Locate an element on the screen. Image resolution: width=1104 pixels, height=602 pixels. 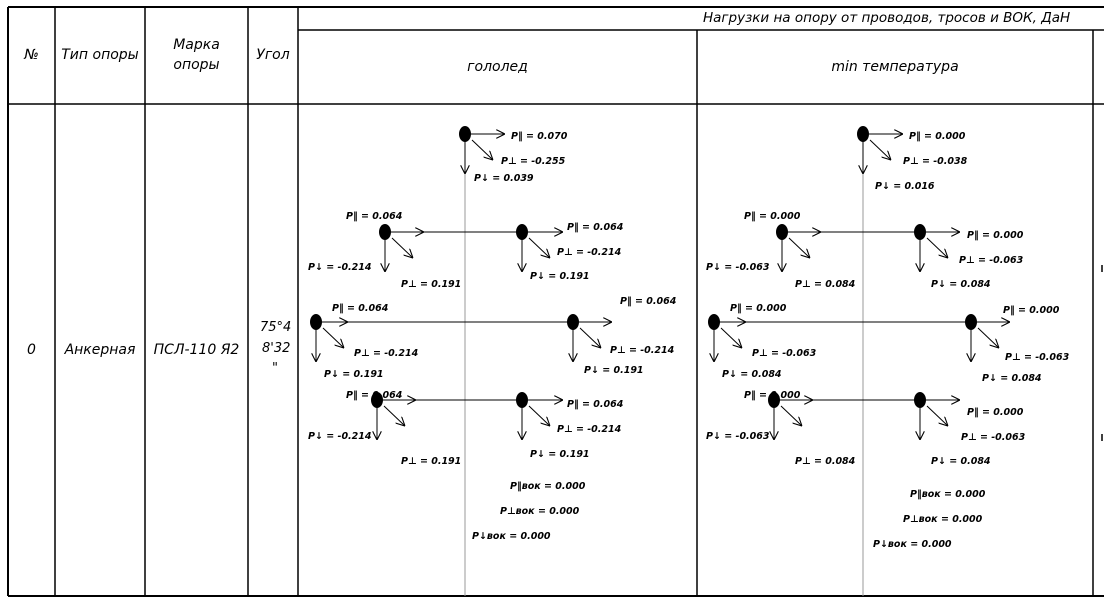
glaze-row2-left-vertical-load: P↓ = 0.191 is located at coordinates (354, 374).